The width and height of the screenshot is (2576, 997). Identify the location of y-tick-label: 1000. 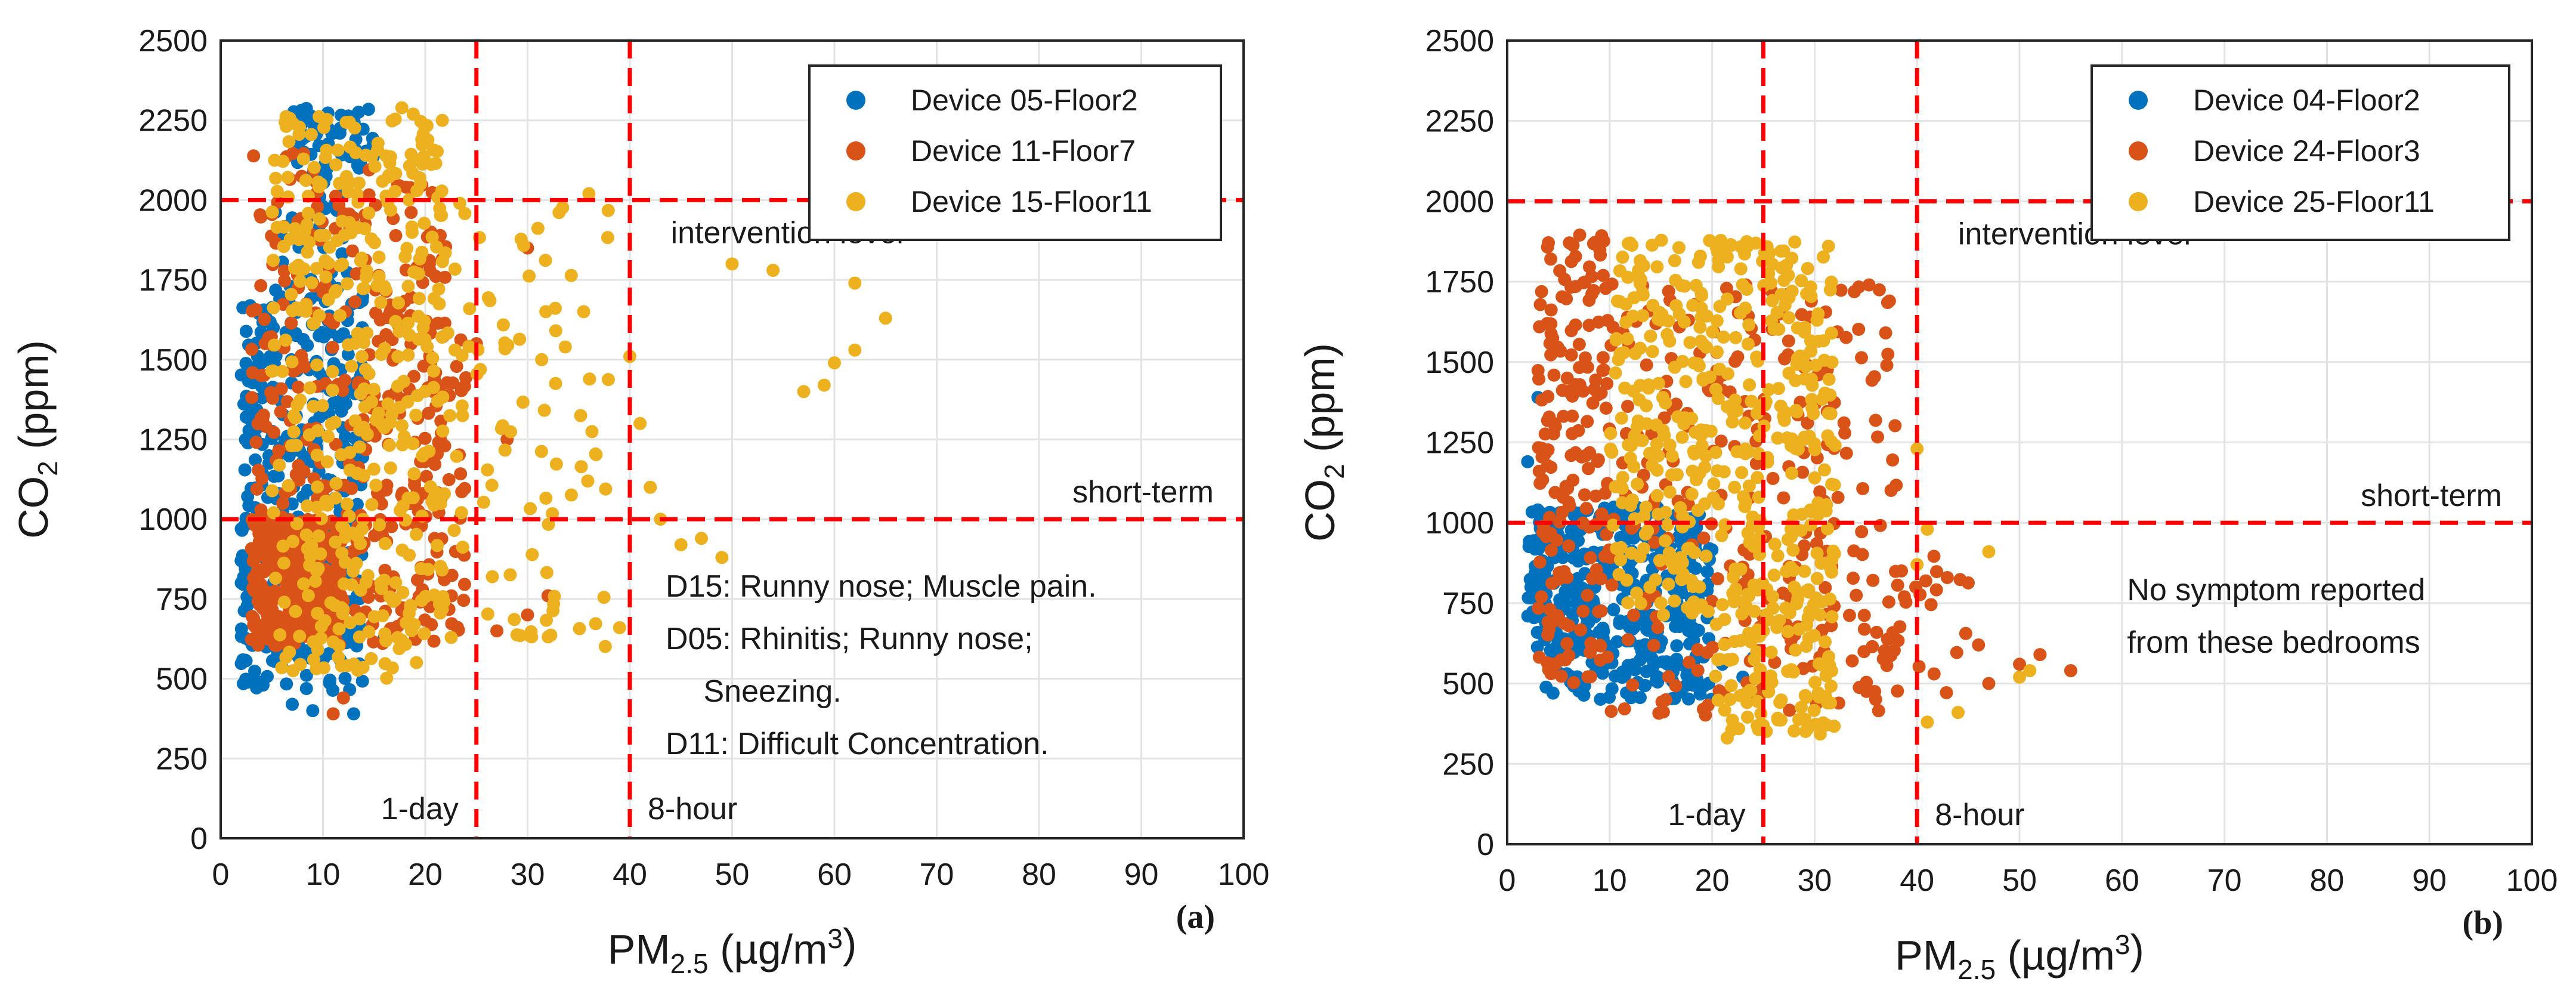
(1459, 523).